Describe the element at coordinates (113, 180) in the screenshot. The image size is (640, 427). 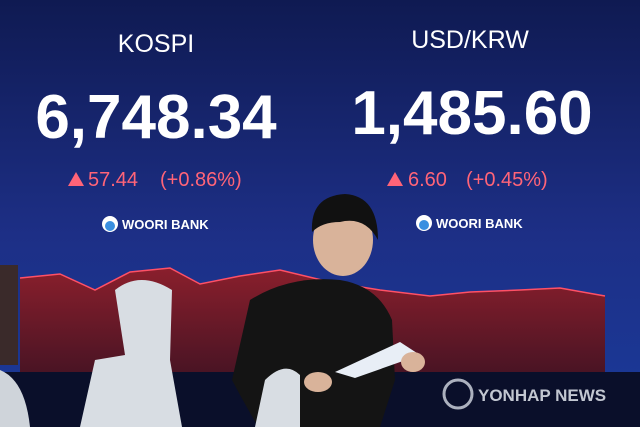
I see `change: 57.44` at that location.